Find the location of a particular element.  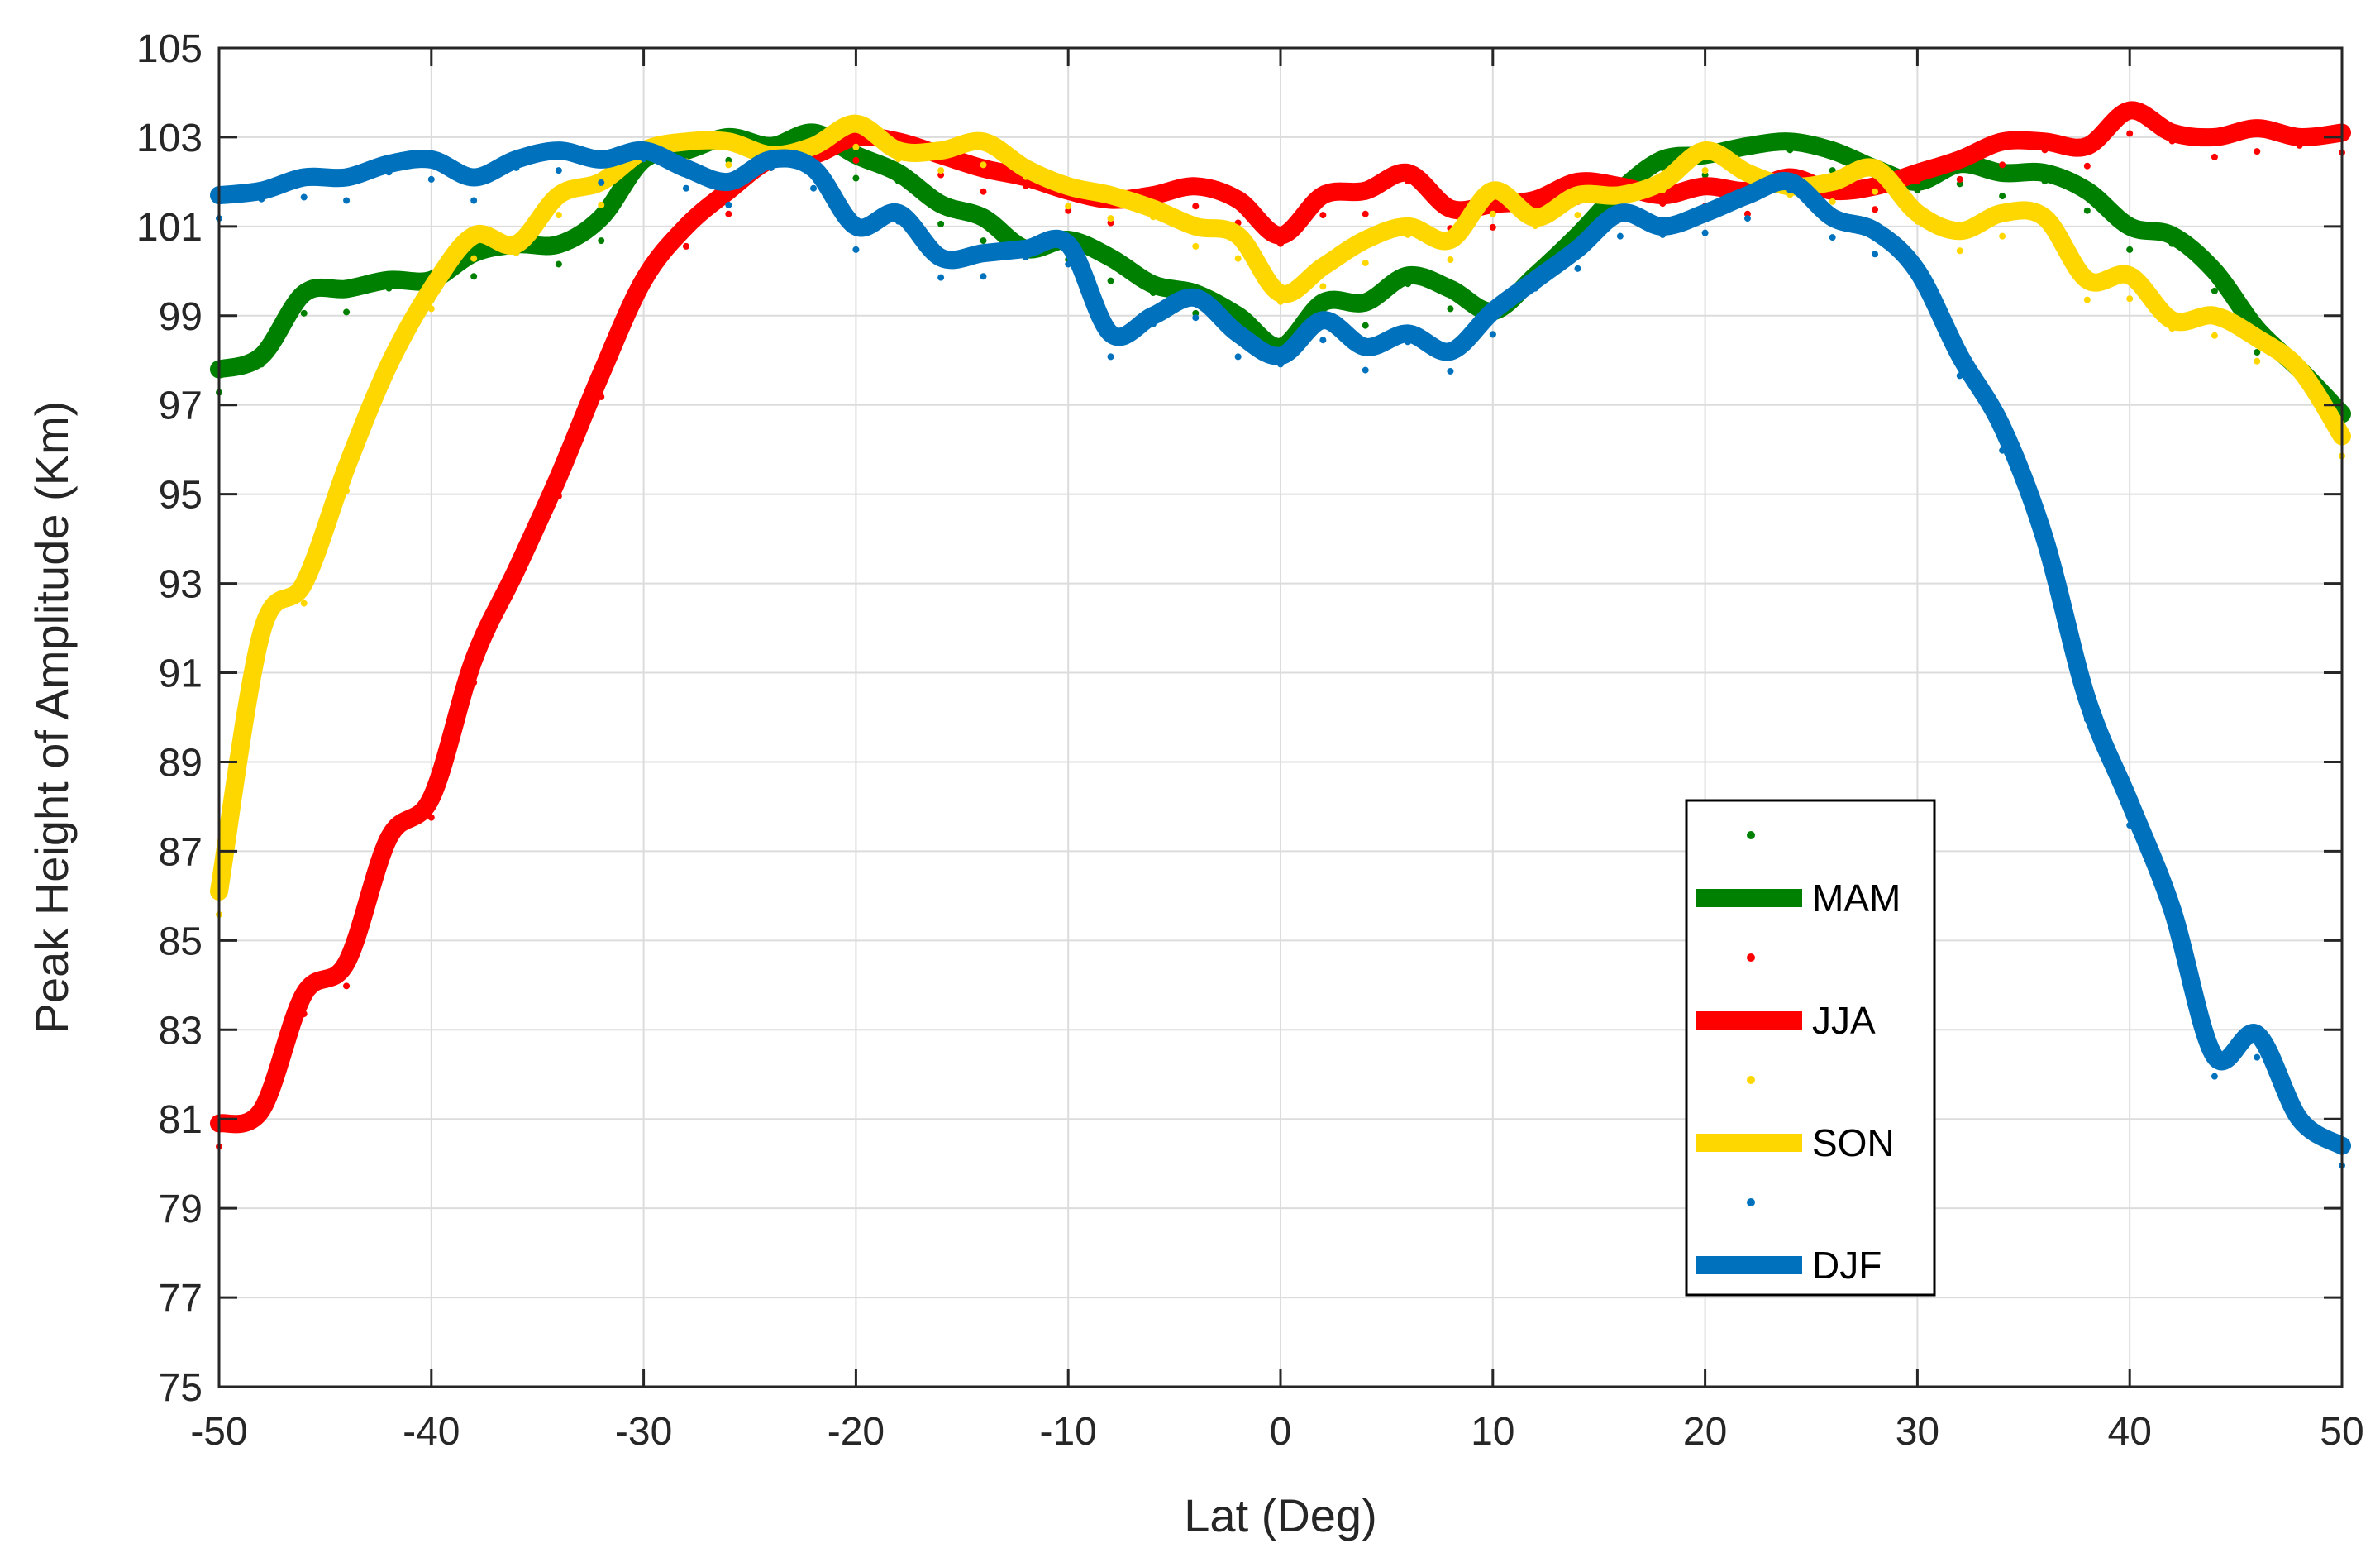

y-tick-label: 83 is located at coordinates (181, 1031).